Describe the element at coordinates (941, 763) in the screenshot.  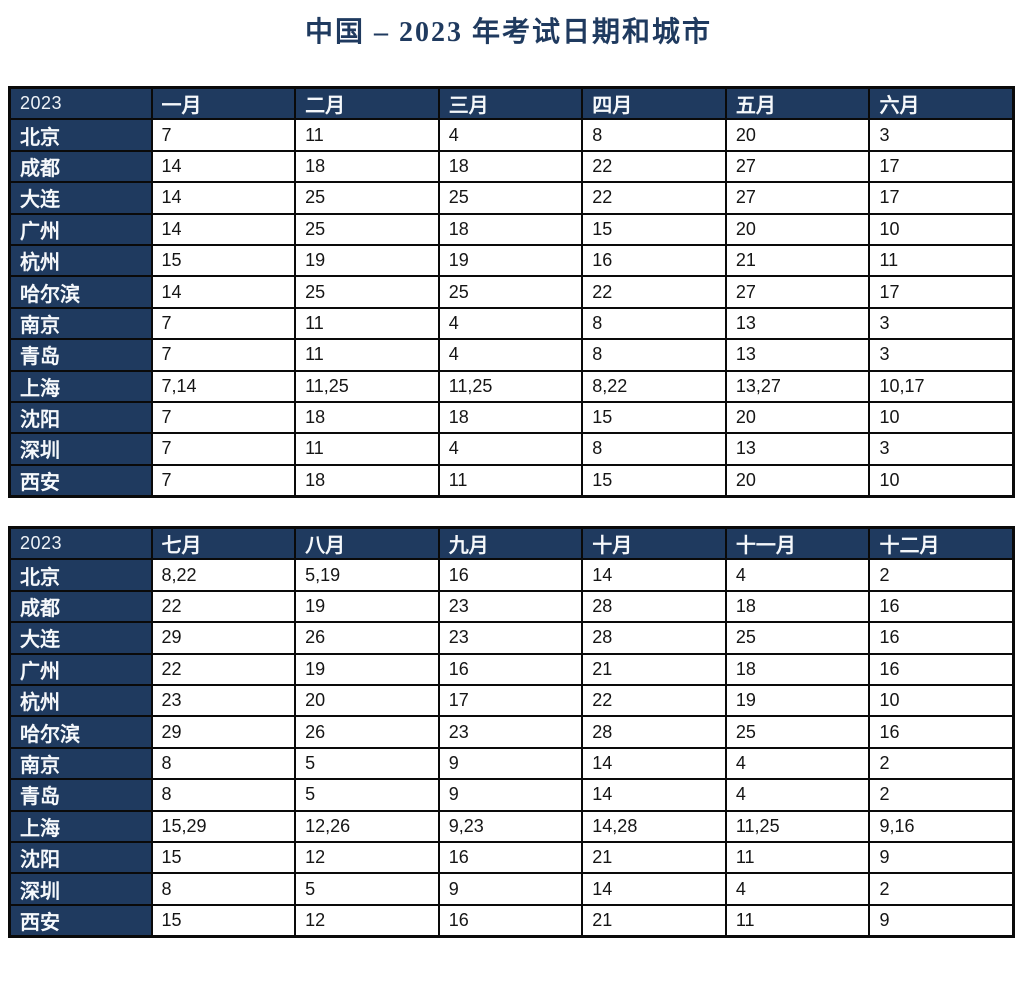
I see `exam-date-cell: 2` at that location.